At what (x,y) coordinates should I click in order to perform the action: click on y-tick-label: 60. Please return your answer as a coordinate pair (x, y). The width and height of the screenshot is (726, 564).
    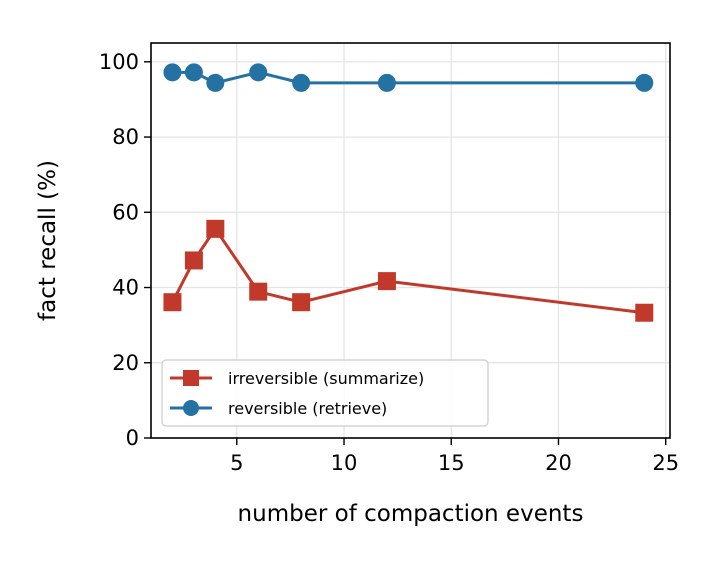
    Looking at the image, I should click on (125, 212).